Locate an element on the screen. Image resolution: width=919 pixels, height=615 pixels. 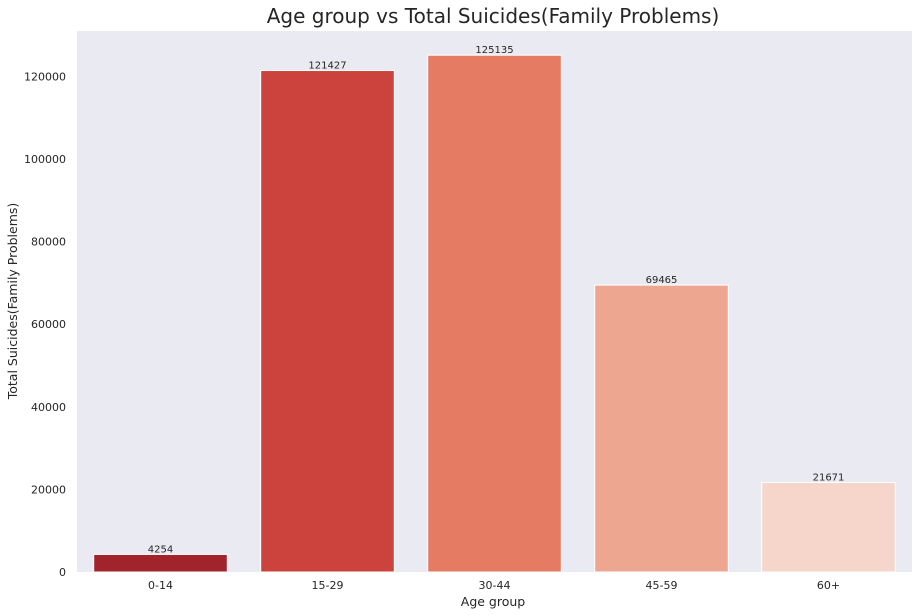
y-tick-labels: 0 20000 40000 60000 80000 100000 120000 is located at coordinates (45, 324).